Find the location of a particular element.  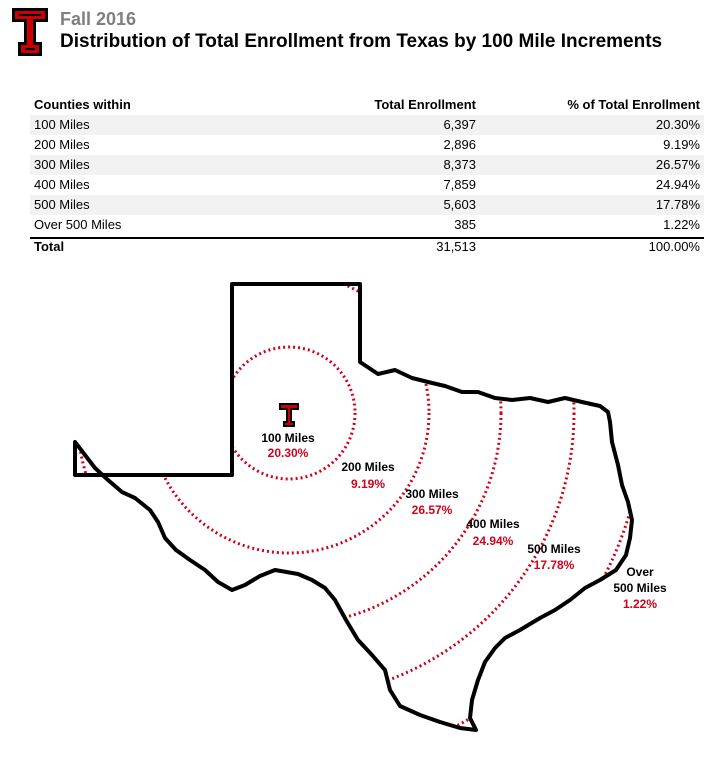

row-label: 500 Miles is located at coordinates (62, 204).